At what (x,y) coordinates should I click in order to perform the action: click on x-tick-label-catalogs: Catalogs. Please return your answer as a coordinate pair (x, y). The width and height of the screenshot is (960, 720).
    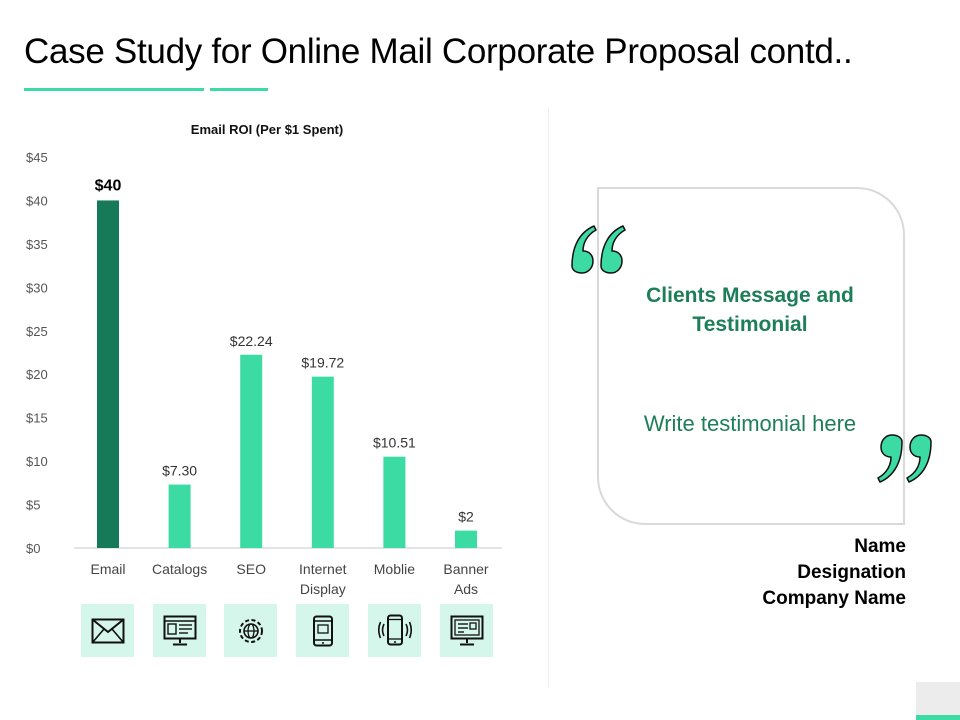
    Looking at the image, I should click on (179, 569).